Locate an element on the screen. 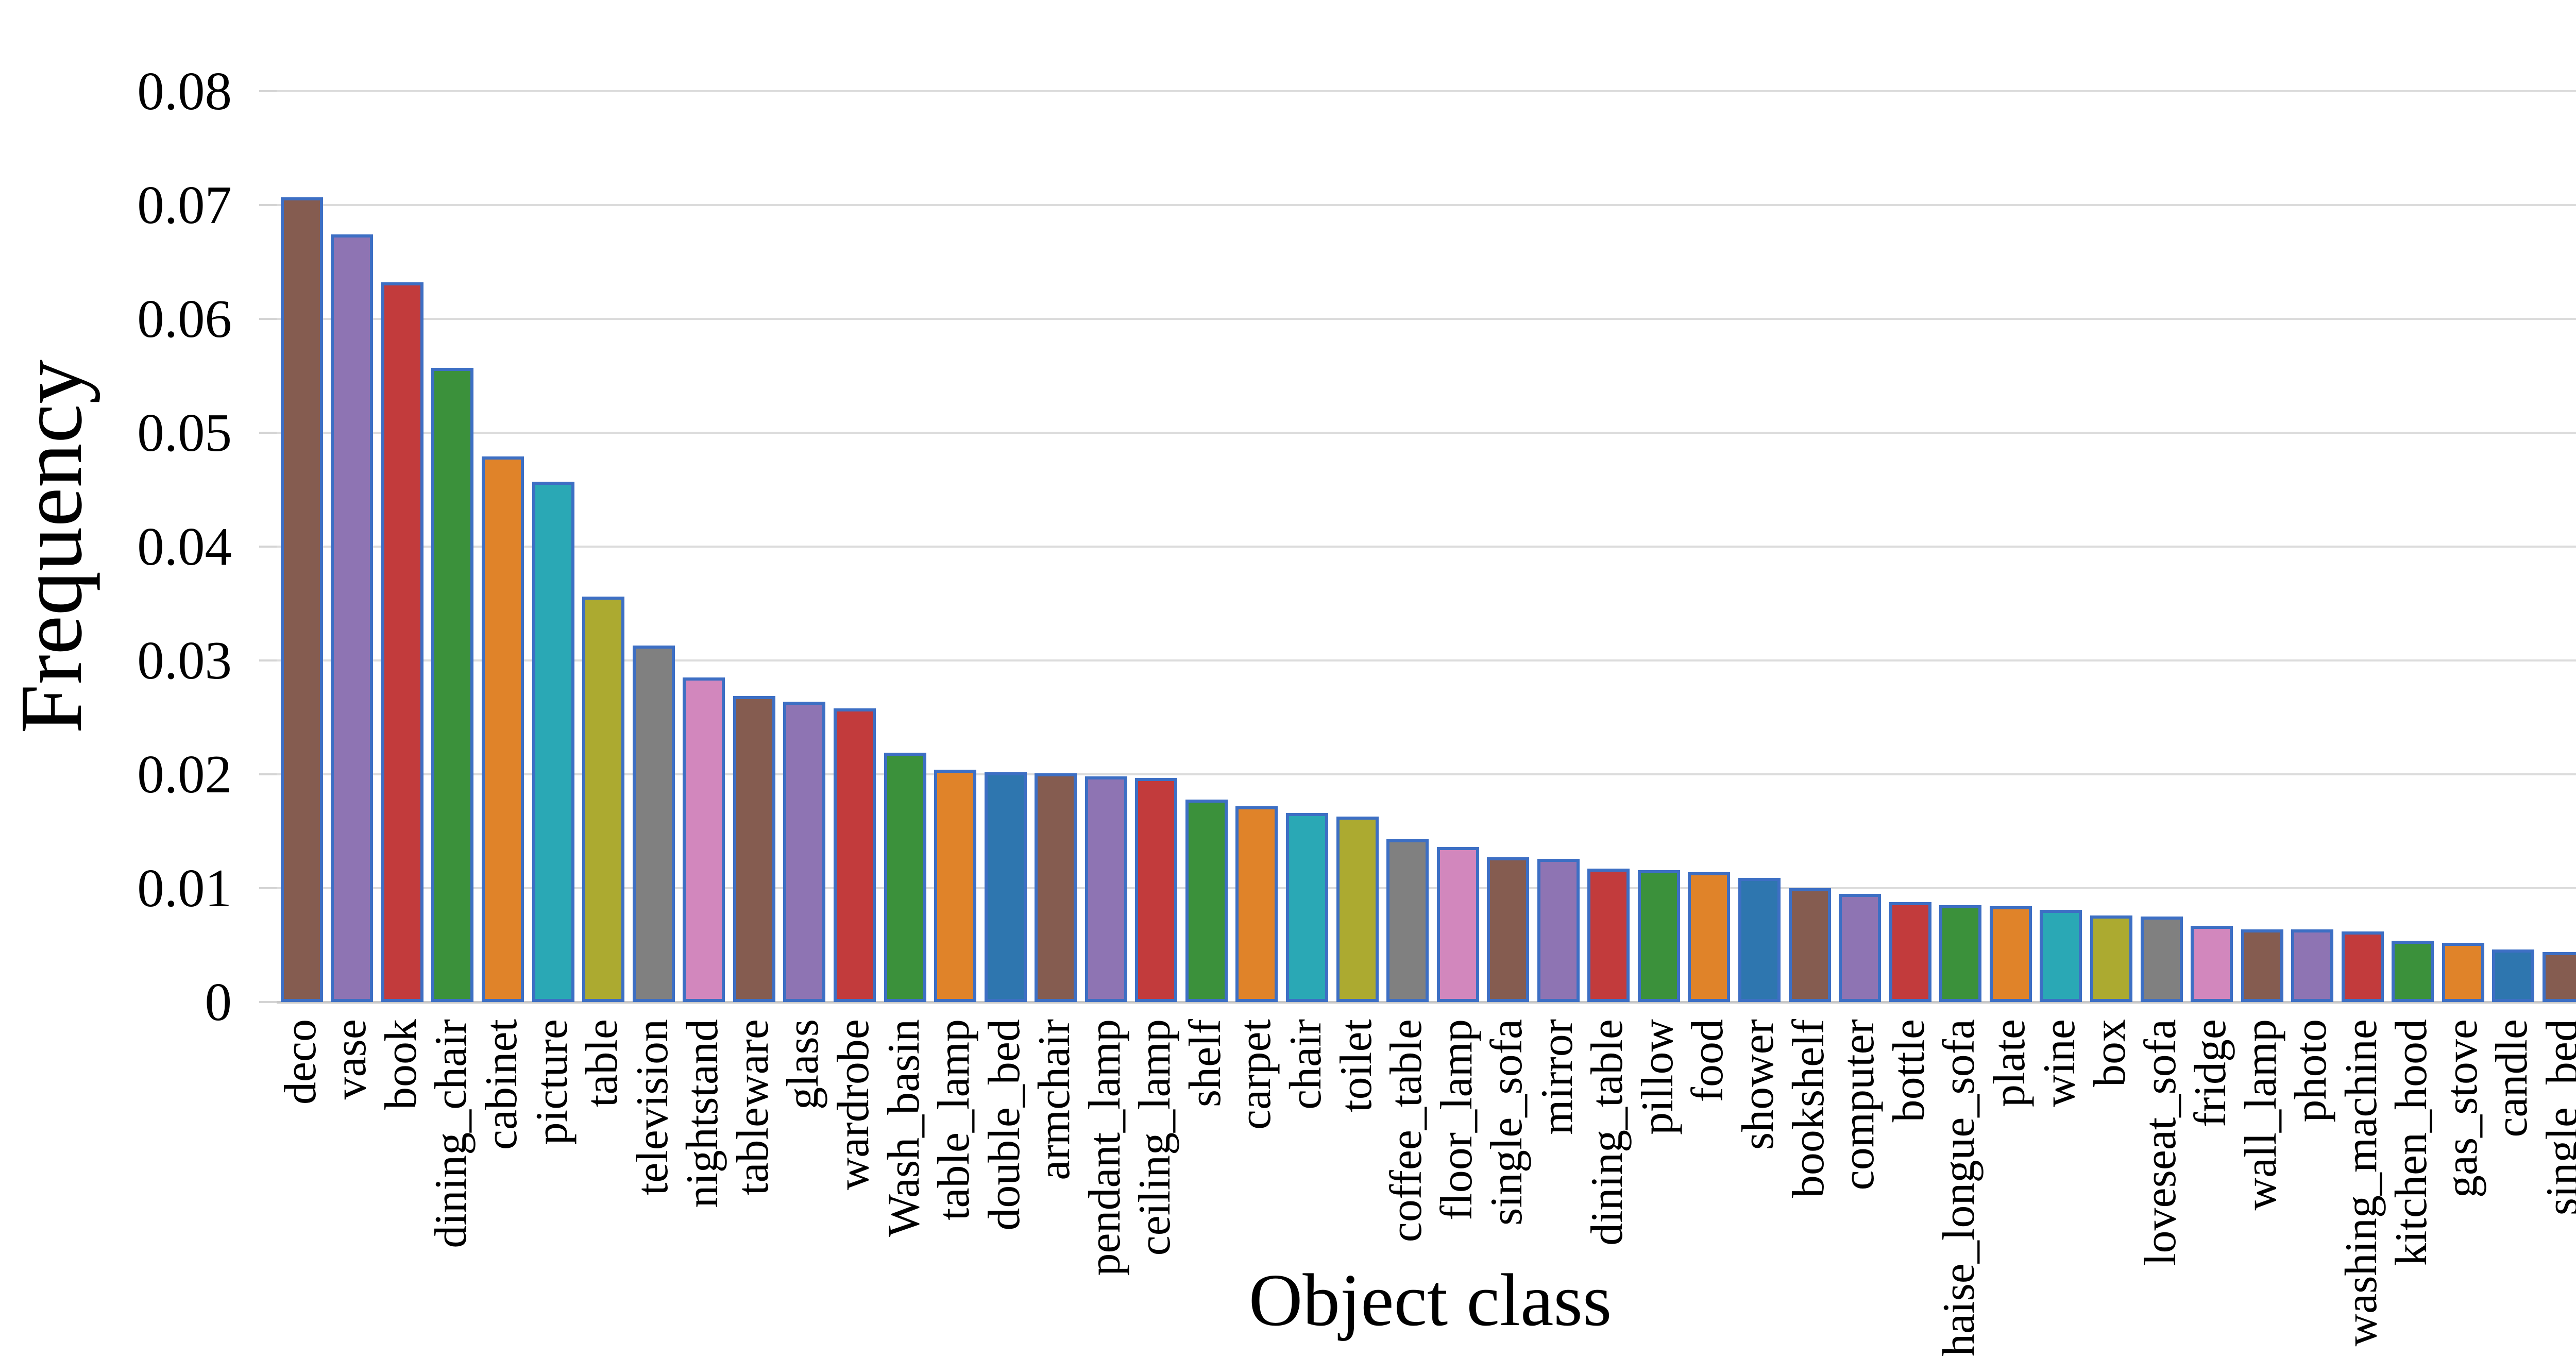 The height and width of the screenshot is (1357, 2576). x-tick-label-kitchen_hood: kitchen_hood is located at coordinates (2411, 1142).